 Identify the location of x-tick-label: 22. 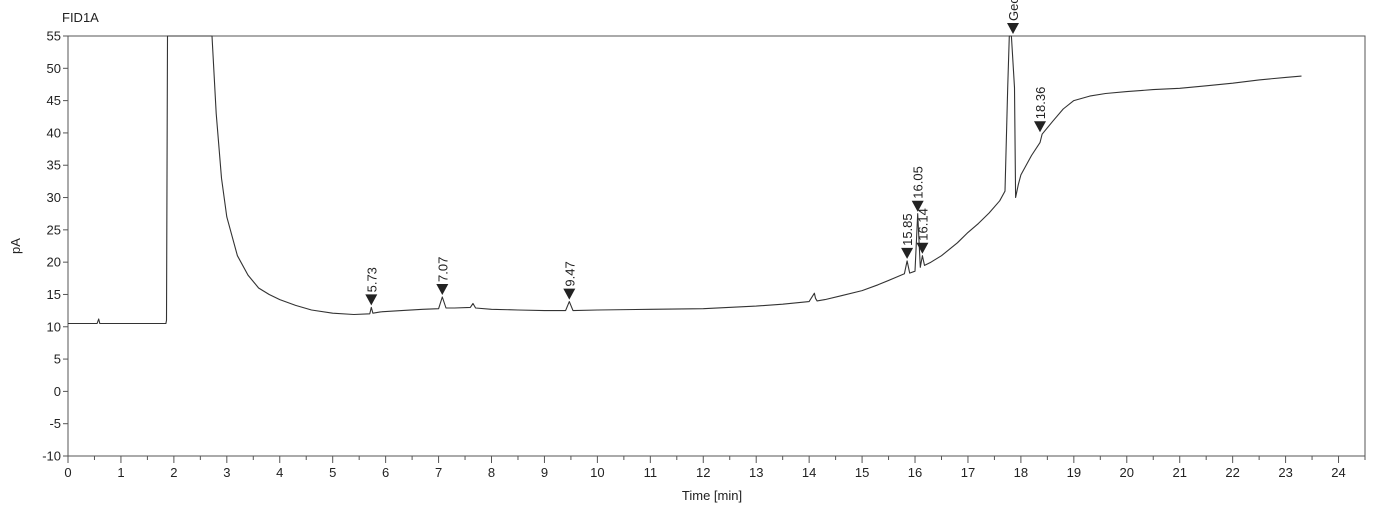
(1232, 472).